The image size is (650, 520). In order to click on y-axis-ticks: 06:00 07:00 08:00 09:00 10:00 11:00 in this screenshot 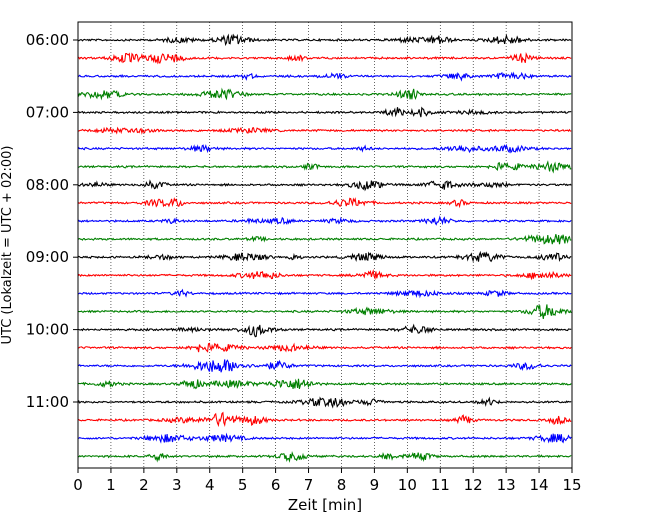, I will do `click(52, 221)`.